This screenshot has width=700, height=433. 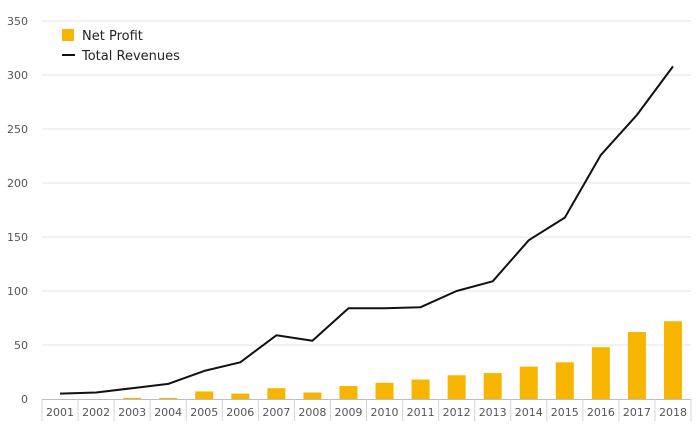 What do you see at coordinates (130, 56) in the screenshot?
I see `legend-label-total-revenues: Total Revenues` at bounding box center [130, 56].